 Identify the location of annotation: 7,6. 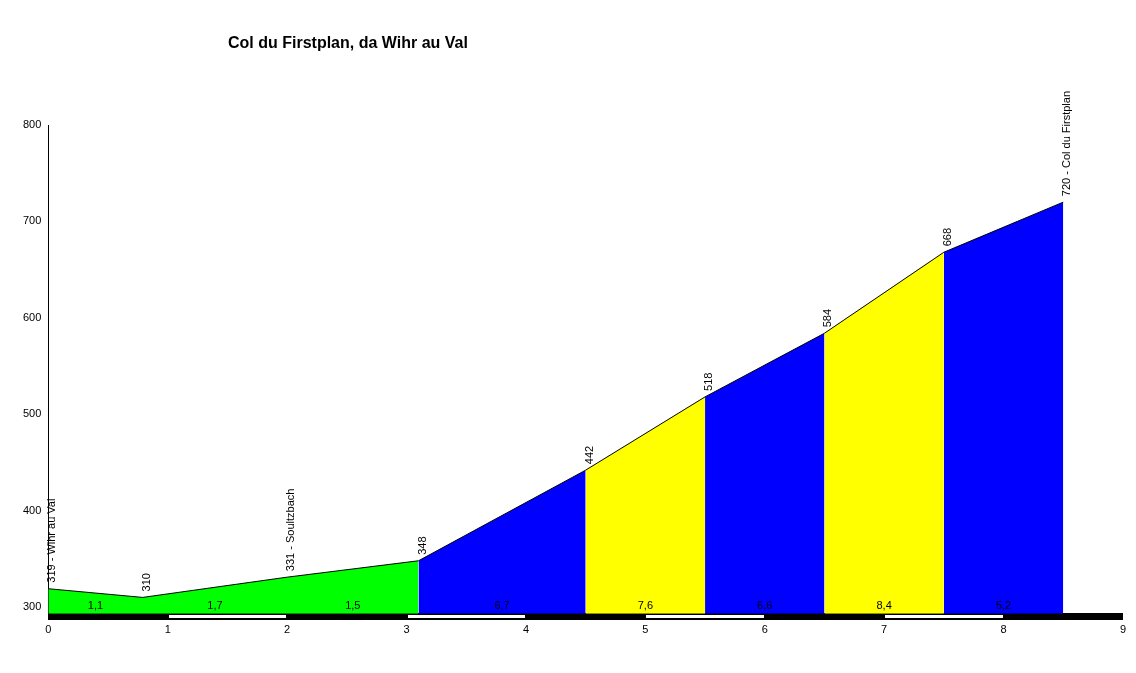
(645, 604).